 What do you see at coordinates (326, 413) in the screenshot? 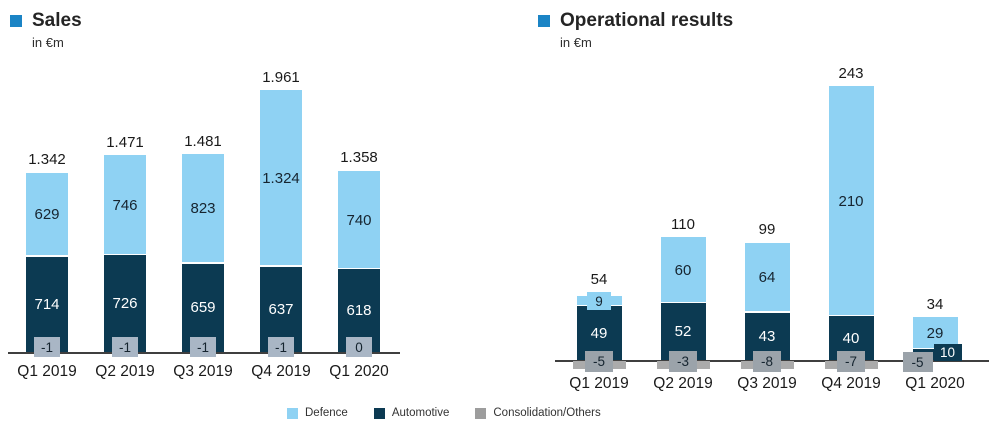
I see `legend-label: Defence` at bounding box center [326, 413].